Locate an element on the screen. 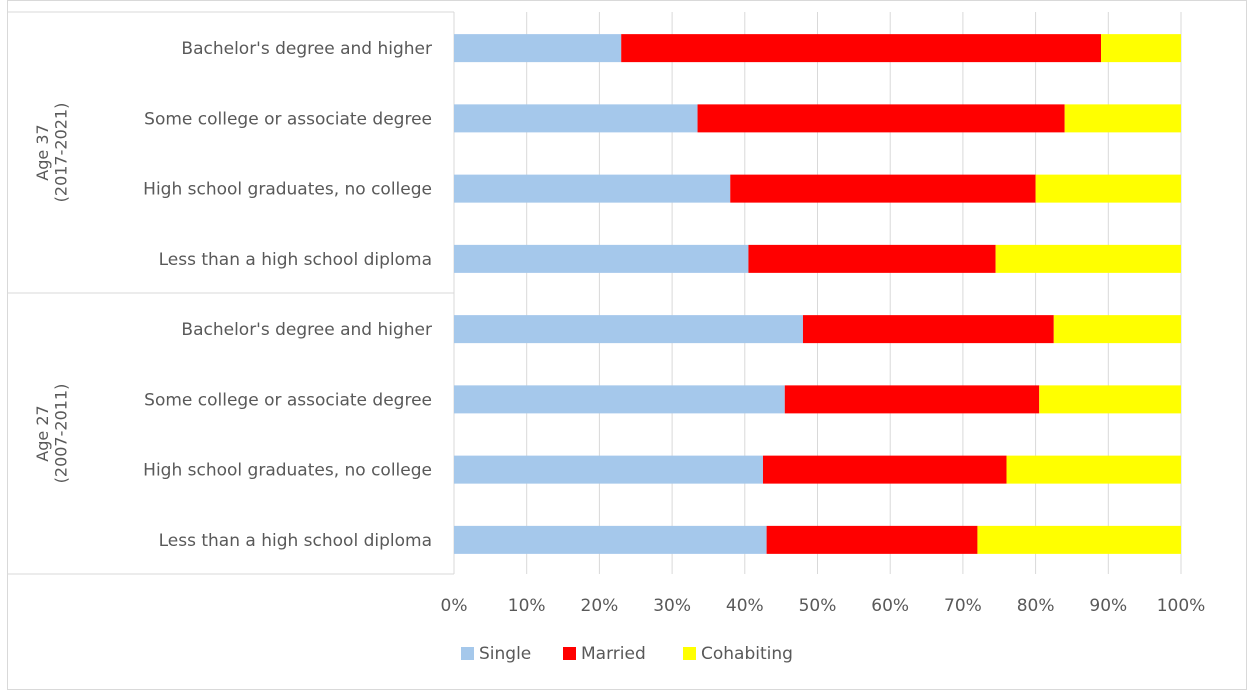  x-tick-label: 20% is located at coordinates (600, 606).